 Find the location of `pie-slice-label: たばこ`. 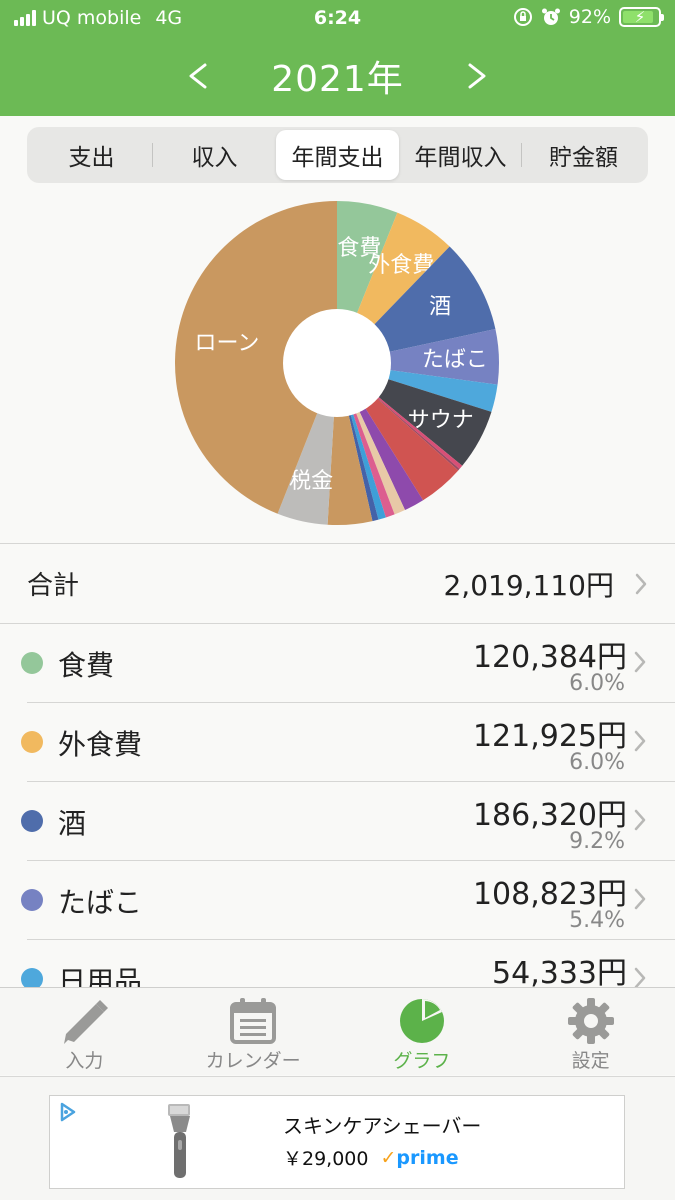

pie-slice-label: たばこ is located at coordinates (455, 359).